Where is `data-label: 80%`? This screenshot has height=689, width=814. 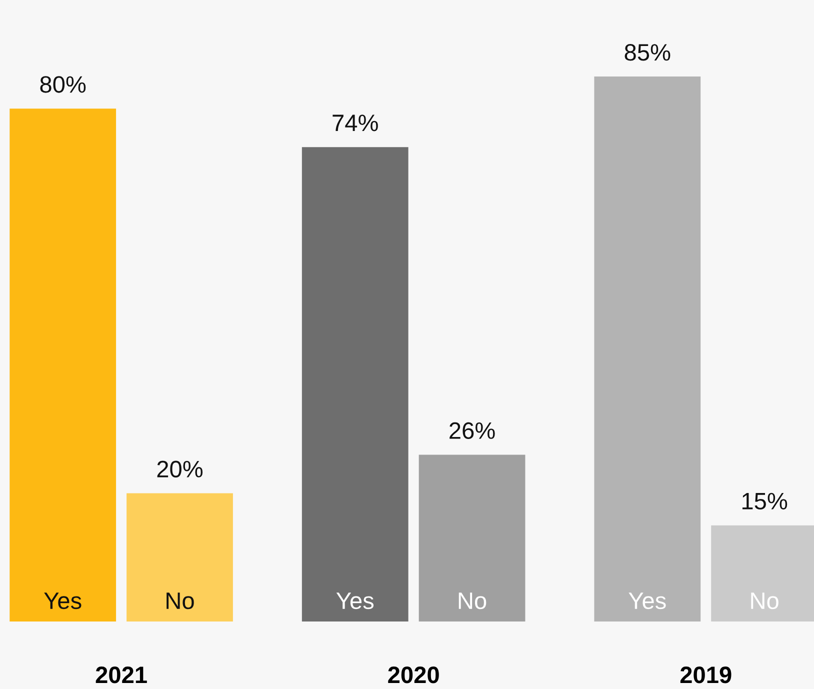
data-label: 80% is located at coordinates (63, 84).